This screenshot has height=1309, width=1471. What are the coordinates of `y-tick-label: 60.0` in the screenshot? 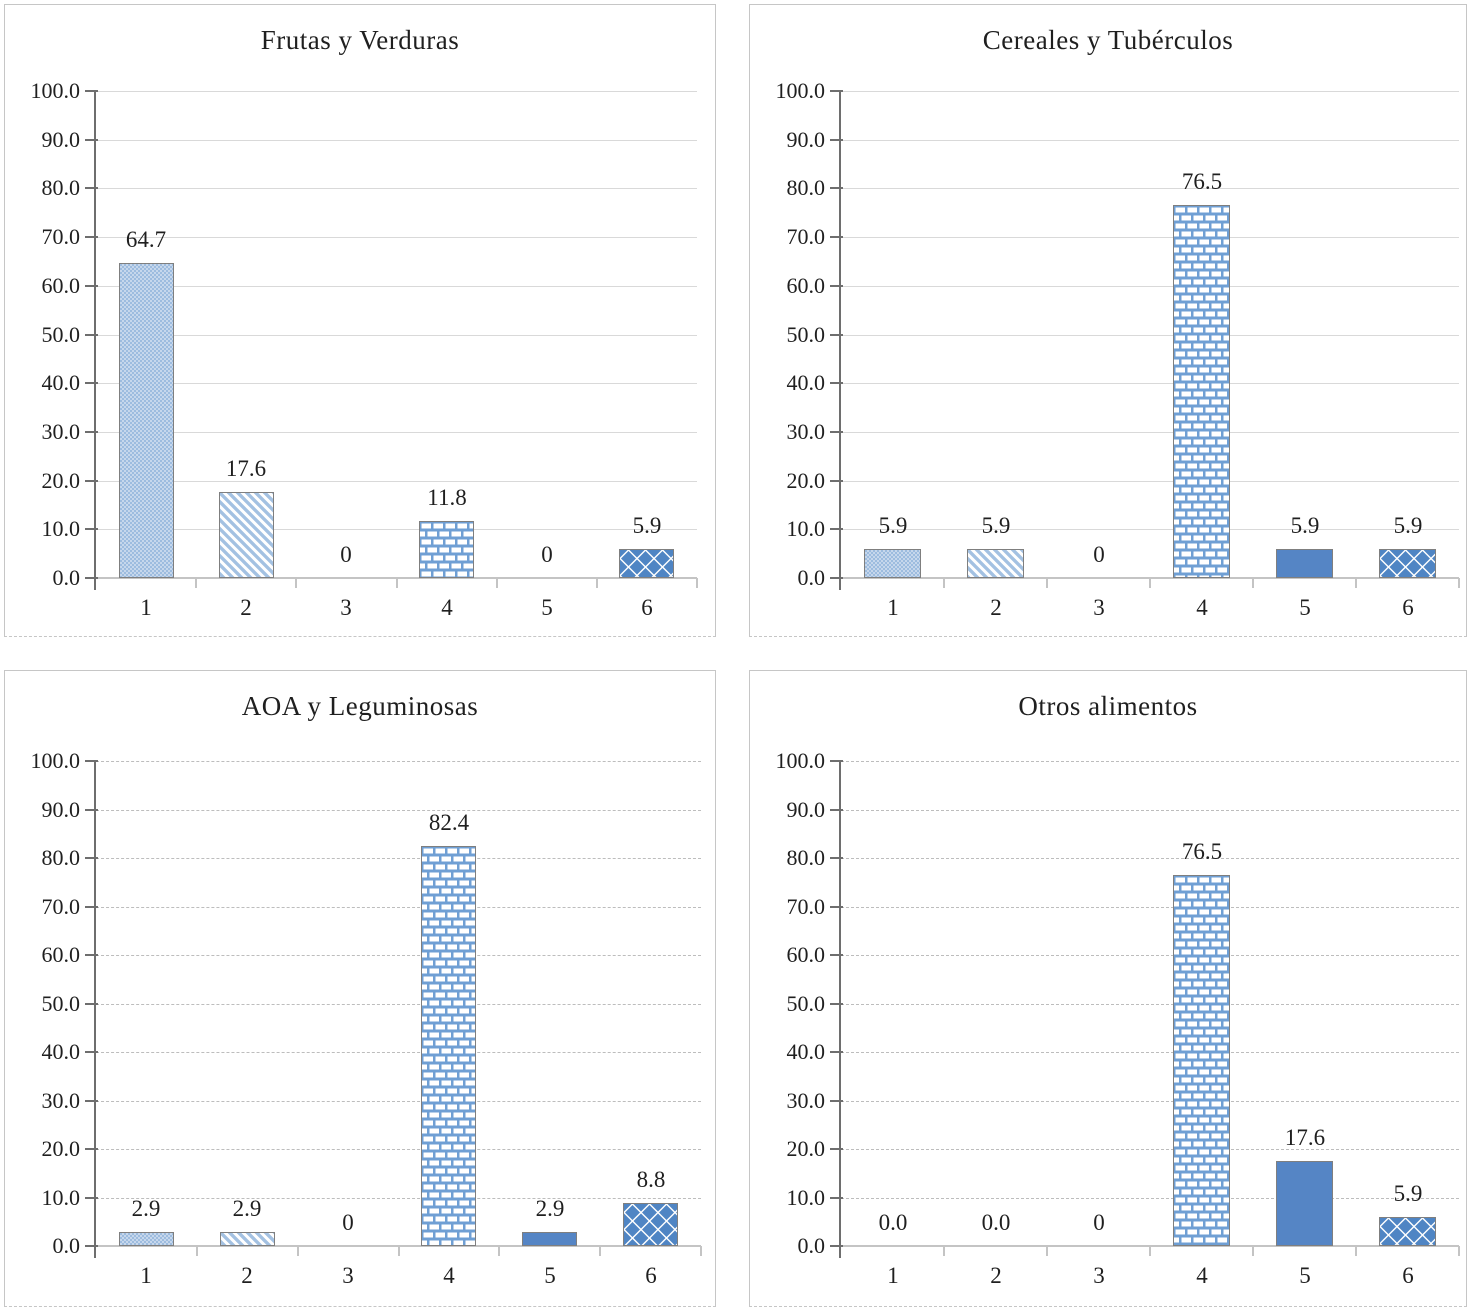 It's located at (61, 285).